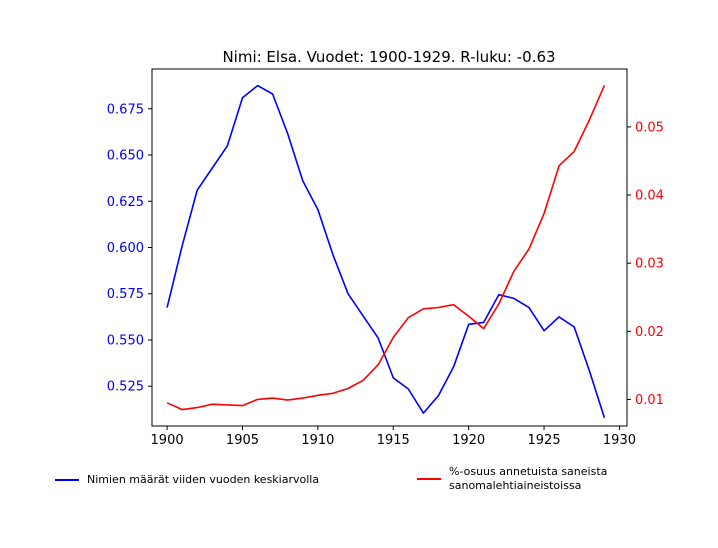  Describe the element at coordinates (544, 440) in the screenshot. I see `x-tick-label: 1925` at that location.